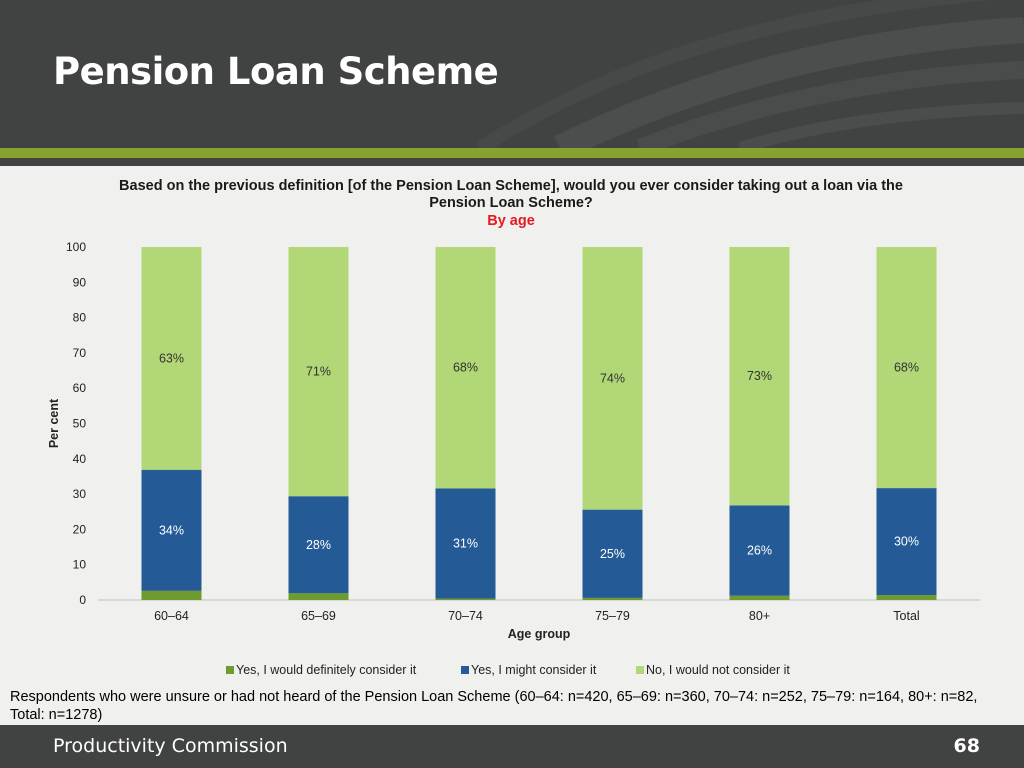  I want to click on y-tick-label: 90, so click(80, 282).